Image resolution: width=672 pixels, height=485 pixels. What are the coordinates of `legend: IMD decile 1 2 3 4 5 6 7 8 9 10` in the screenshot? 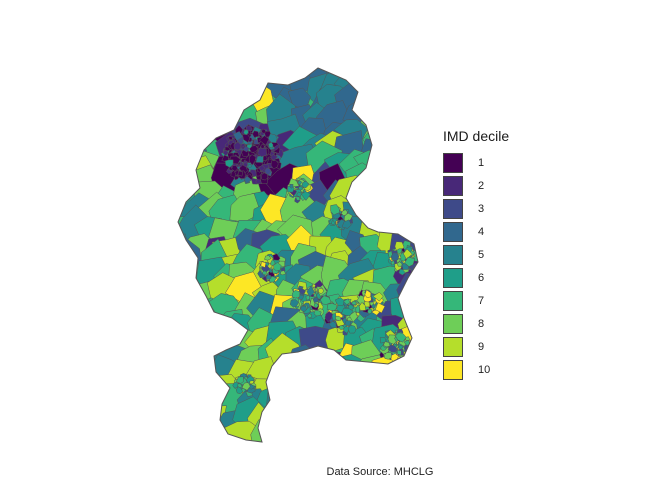 It's located at (476, 254).